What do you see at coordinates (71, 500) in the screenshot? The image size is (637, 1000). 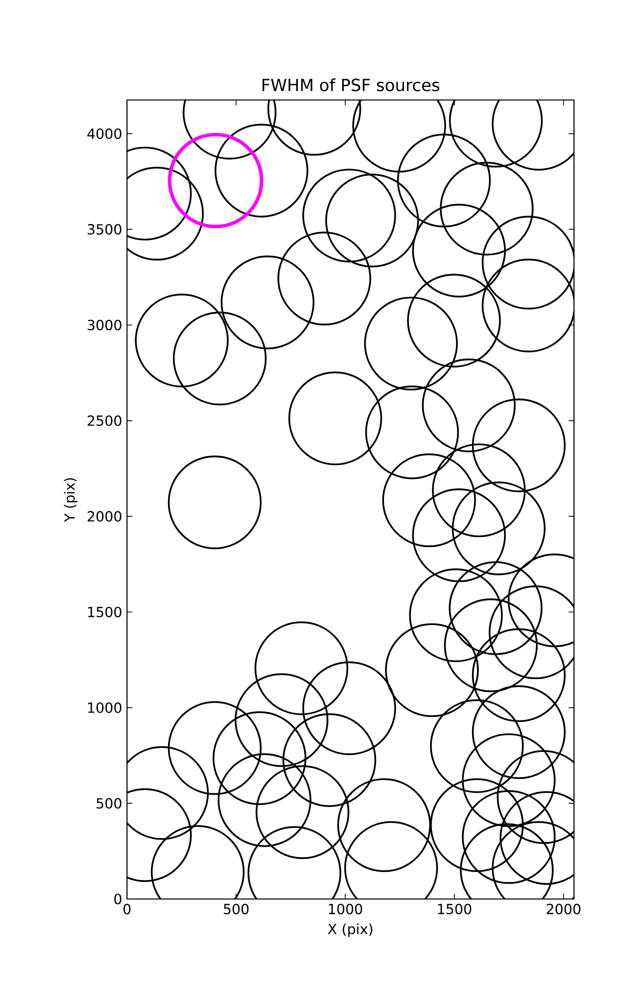 I see `y-axis-title: Y (pix)` at bounding box center [71, 500].